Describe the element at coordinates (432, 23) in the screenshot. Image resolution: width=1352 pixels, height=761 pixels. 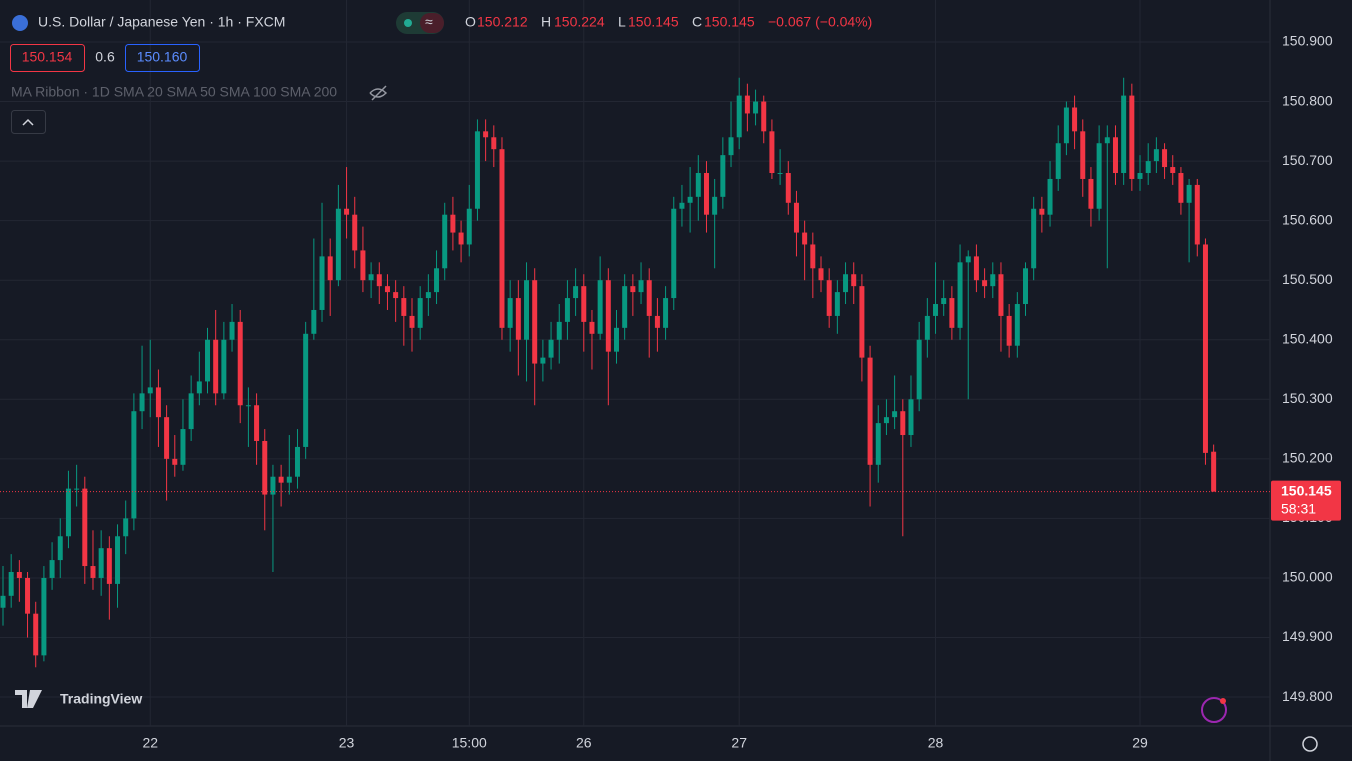
I see `alert-pill` at that location.